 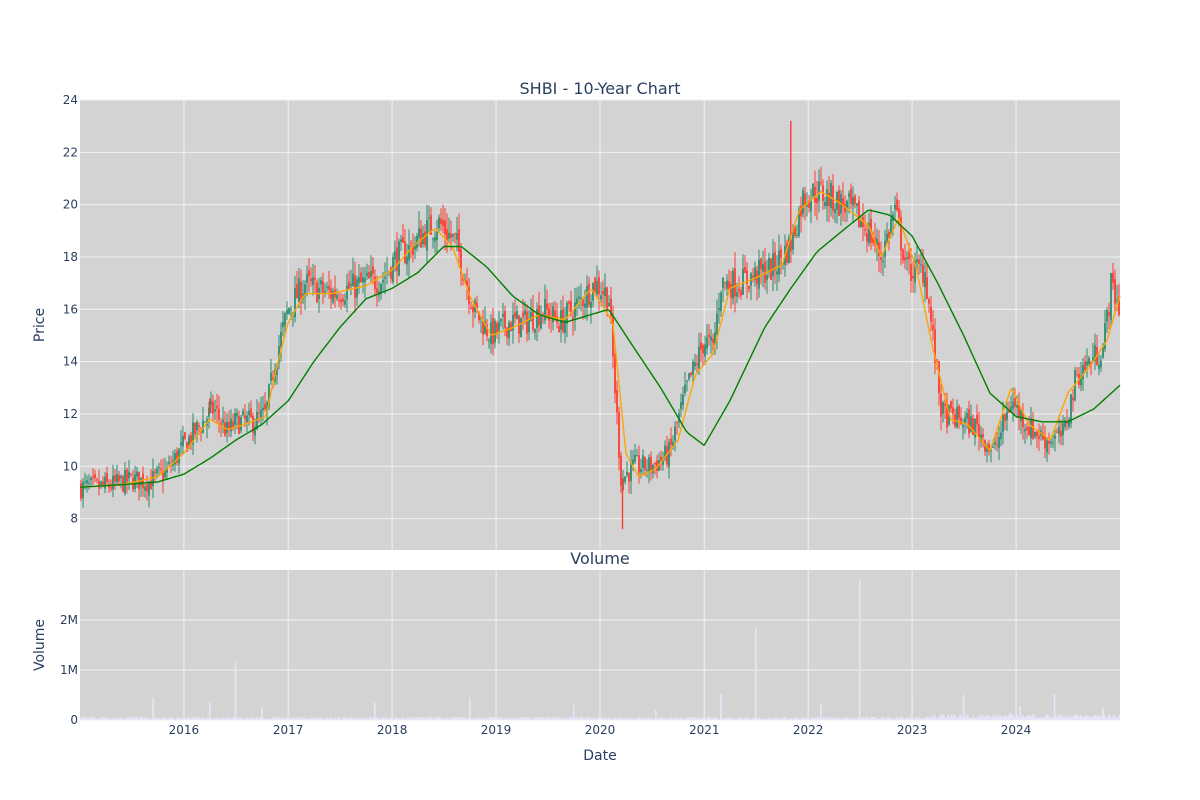 What do you see at coordinates (184, 730) in the screenshot?
I see `x-tick-label: 2016` at bounding box center [184, 730].